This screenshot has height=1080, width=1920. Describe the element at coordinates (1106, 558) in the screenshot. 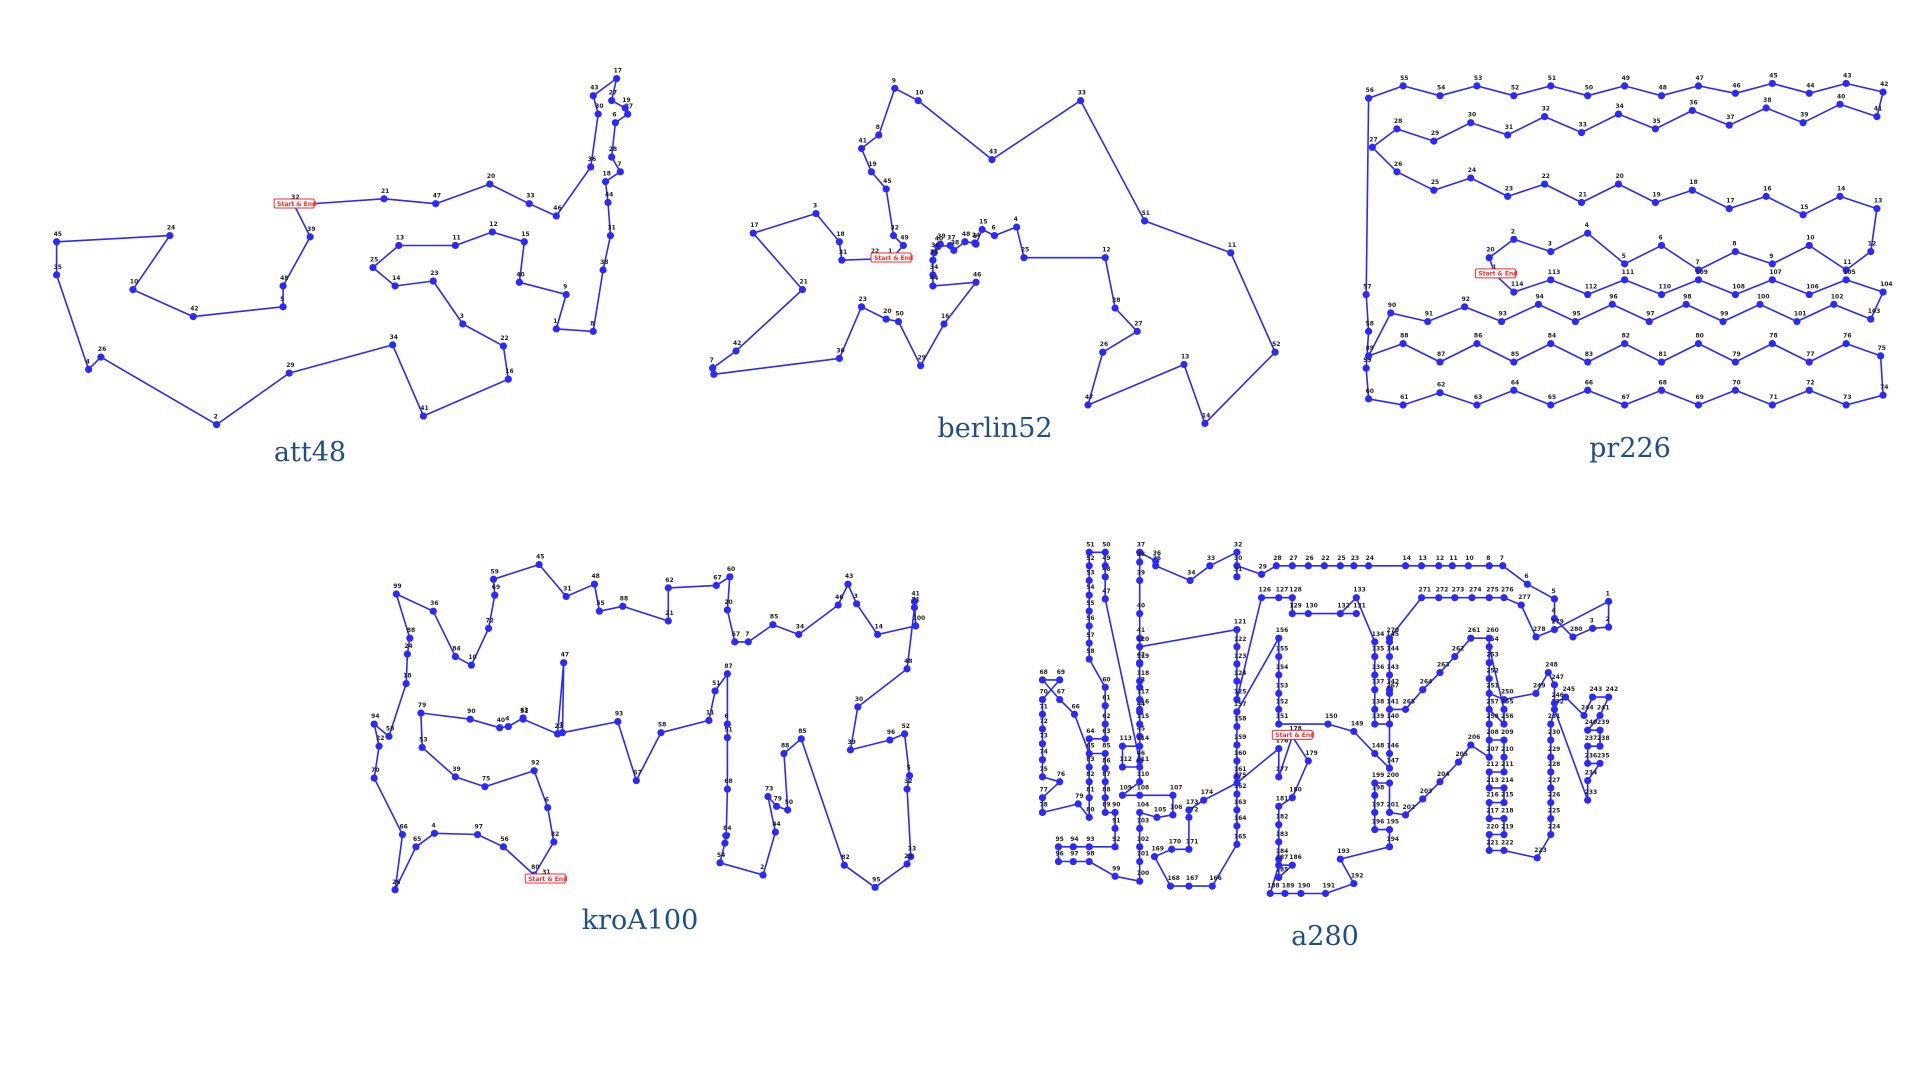

I see `city-label: 49` at that location.